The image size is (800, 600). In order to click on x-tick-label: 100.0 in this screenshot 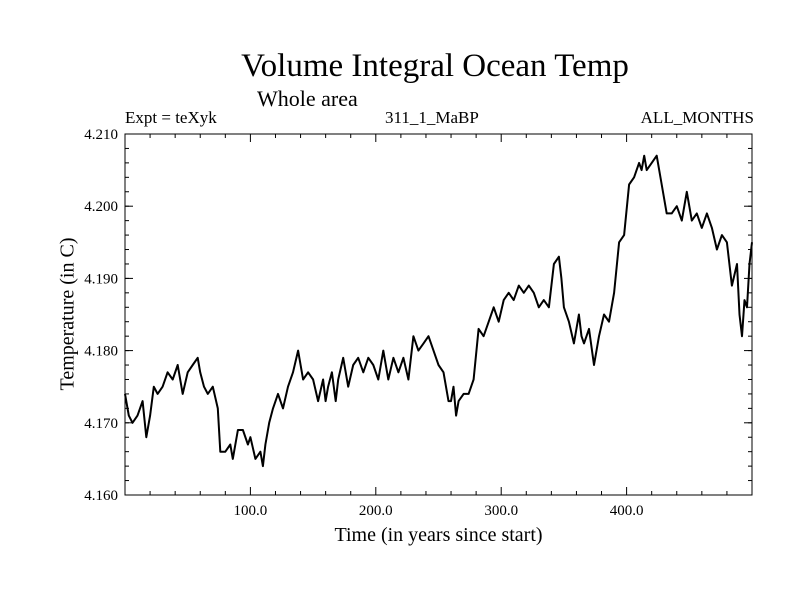, I will do `click(251, 511)`.